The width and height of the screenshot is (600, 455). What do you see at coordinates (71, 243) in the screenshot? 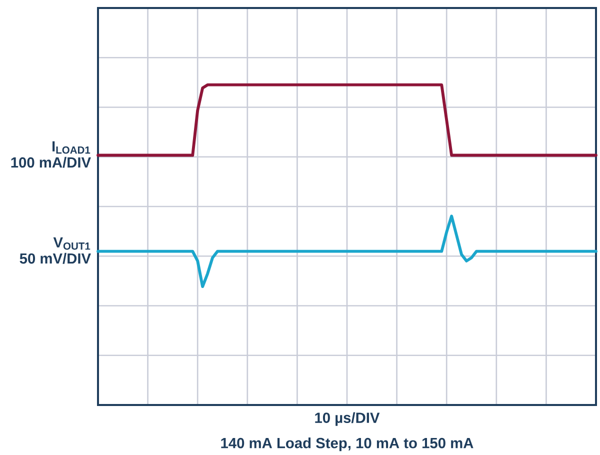
I see `series-label: V$_{OUT1}$` at bounding box center [71, 243].